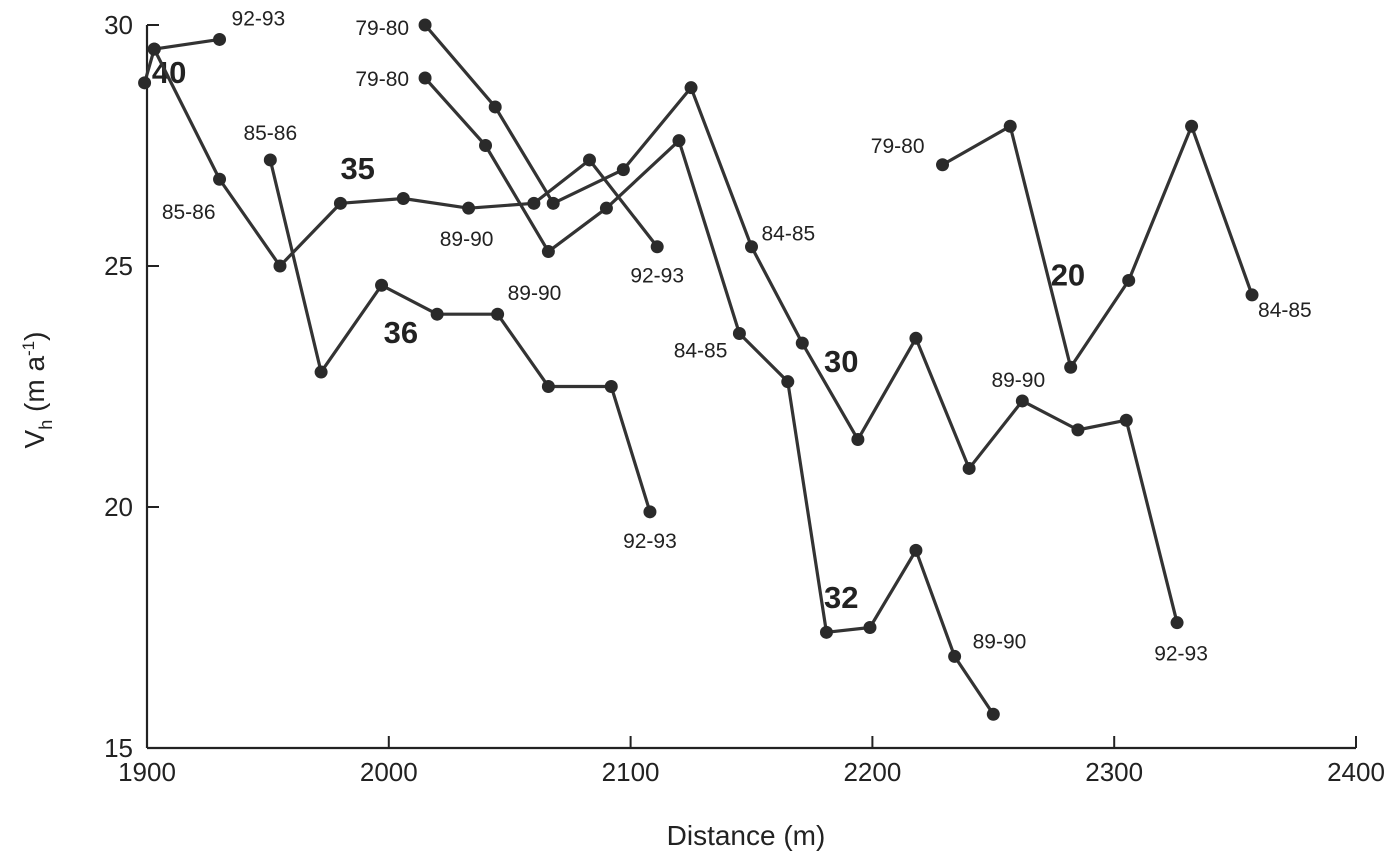 The width and height of the screenshot is (1400, 867). What do you see at coordinates (34, 438) in the screenshot?
I see `y-axis-title-symbol: V` at bounding box center [34, 438].